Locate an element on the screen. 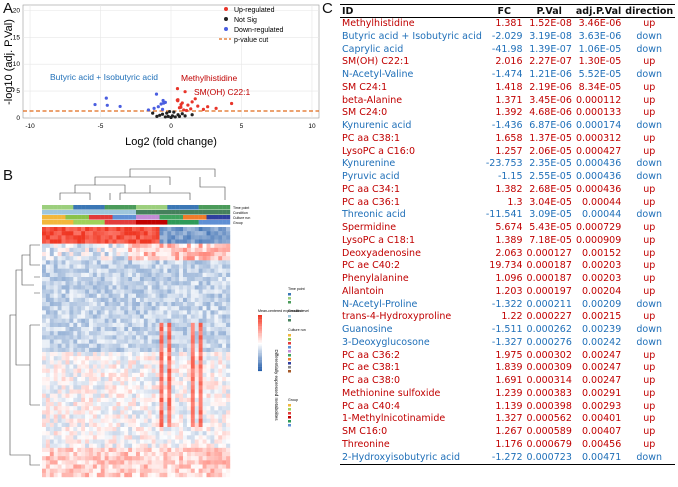 The width and height of the screenshot is (678, 487). cell-id: Allantoin is located at coordinates (363, 291).